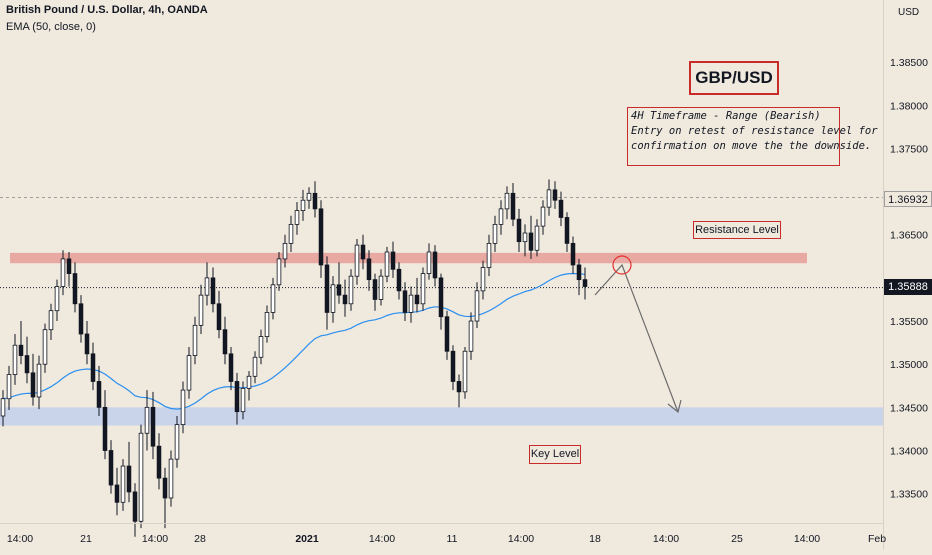 The width and height of the screenshot is (932, 555). I want to click on time-tick: 21, so click(86, 539).